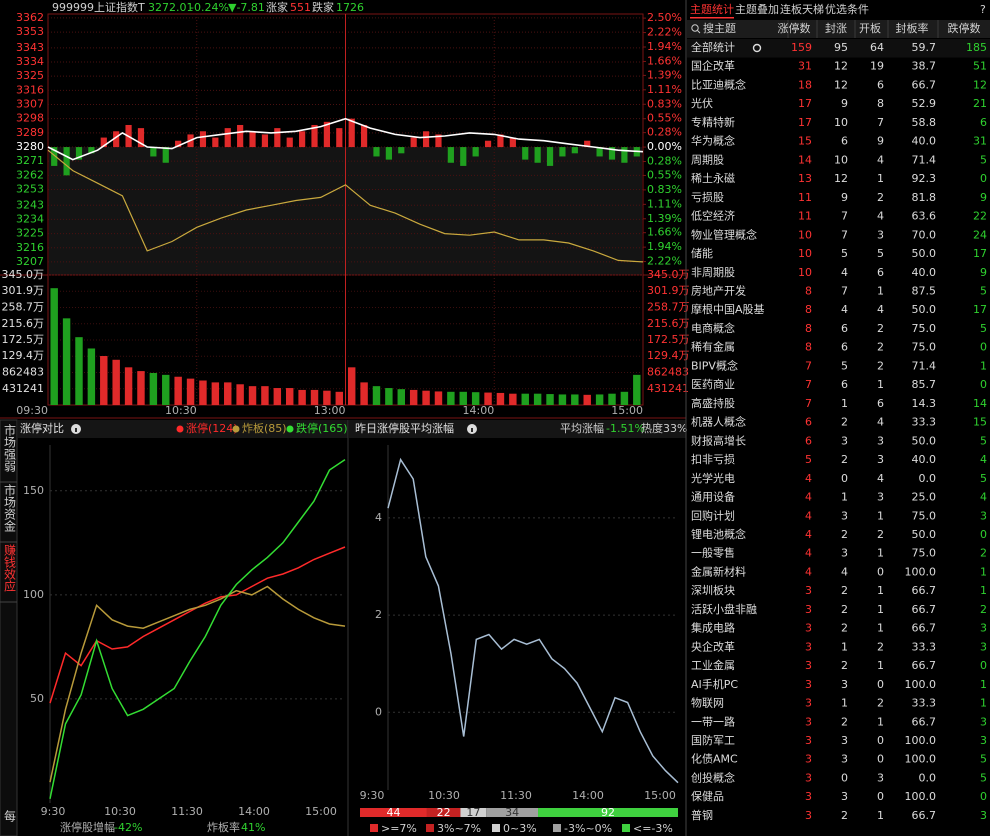 This screenshot has height=836, width=990. What do you see at coordinates (181, 410) in the screenshot?
I see `time-label: 10:30` at bounding box center [181, 410].